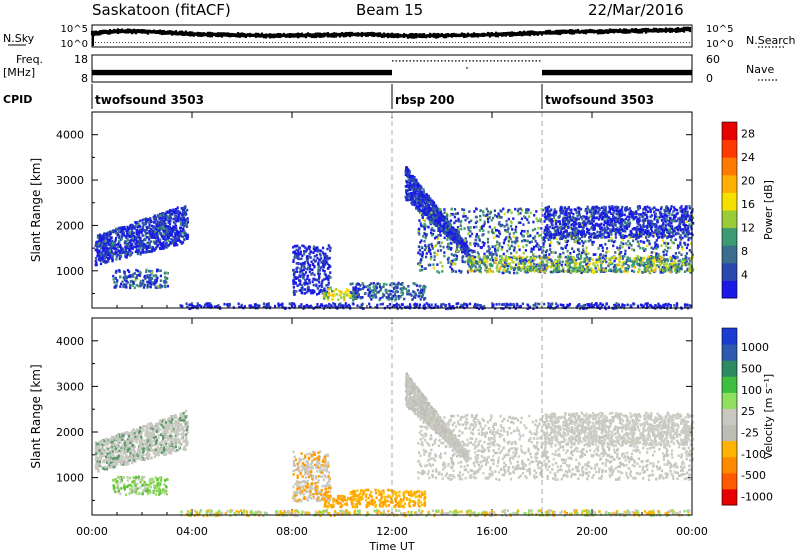 This screenshot has width=800, height=554. I want to click on cpid-label: rbsp 200, so click(424, 100).